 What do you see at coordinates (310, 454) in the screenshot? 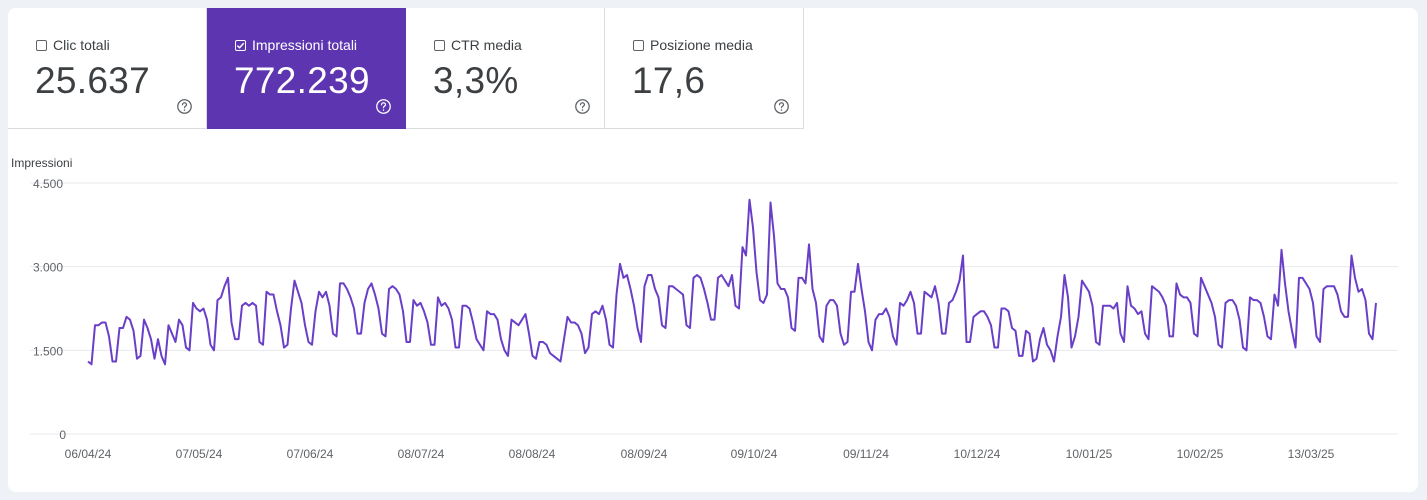
I see `x-tick-label: 07/06/24` at bounding box center [310, 454].